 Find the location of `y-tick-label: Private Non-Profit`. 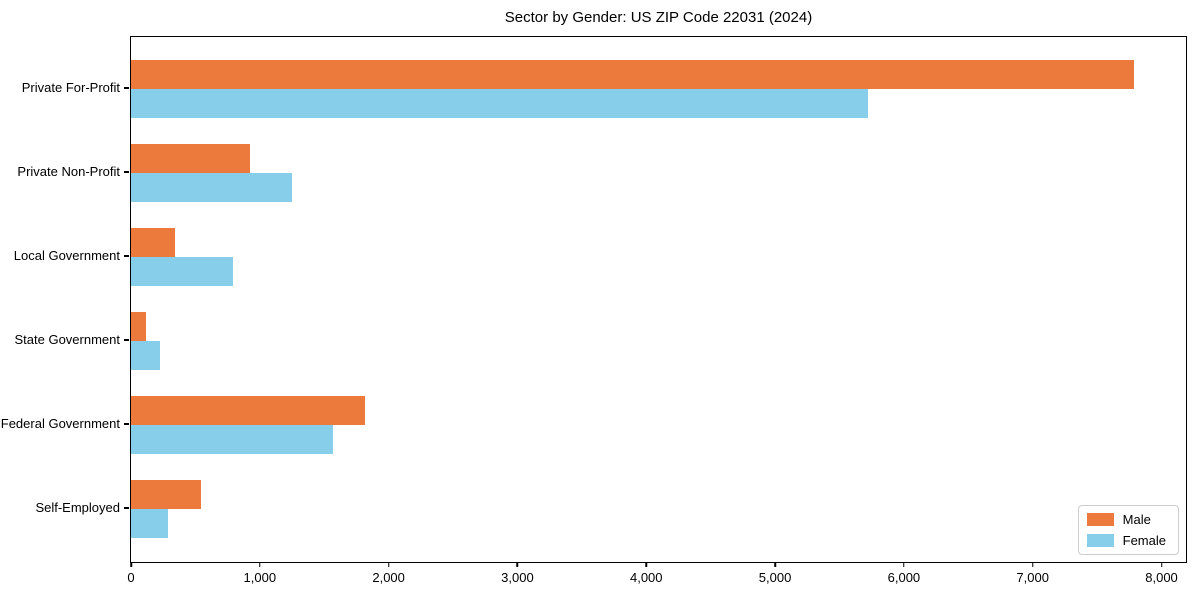

y-tick-label: Private Non-Profit is located at coordinates (68, 171).